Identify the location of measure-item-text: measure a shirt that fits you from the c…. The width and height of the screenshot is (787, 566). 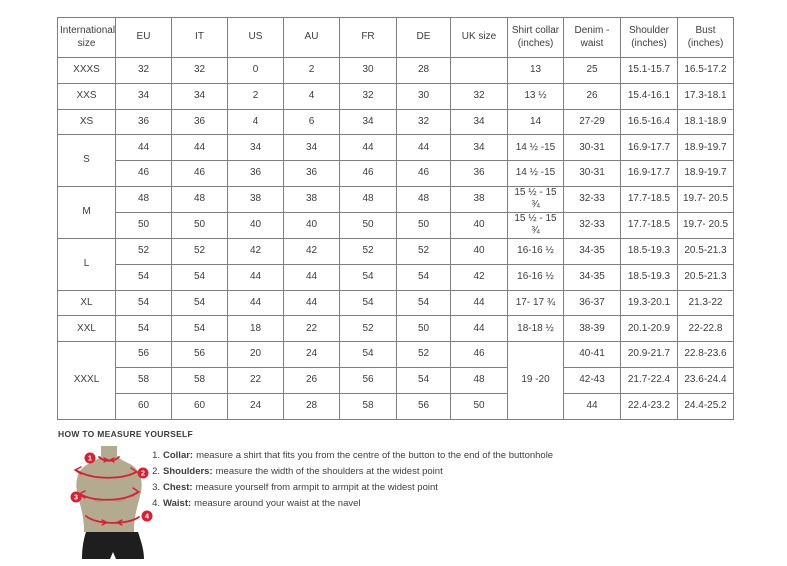
(375, 455).